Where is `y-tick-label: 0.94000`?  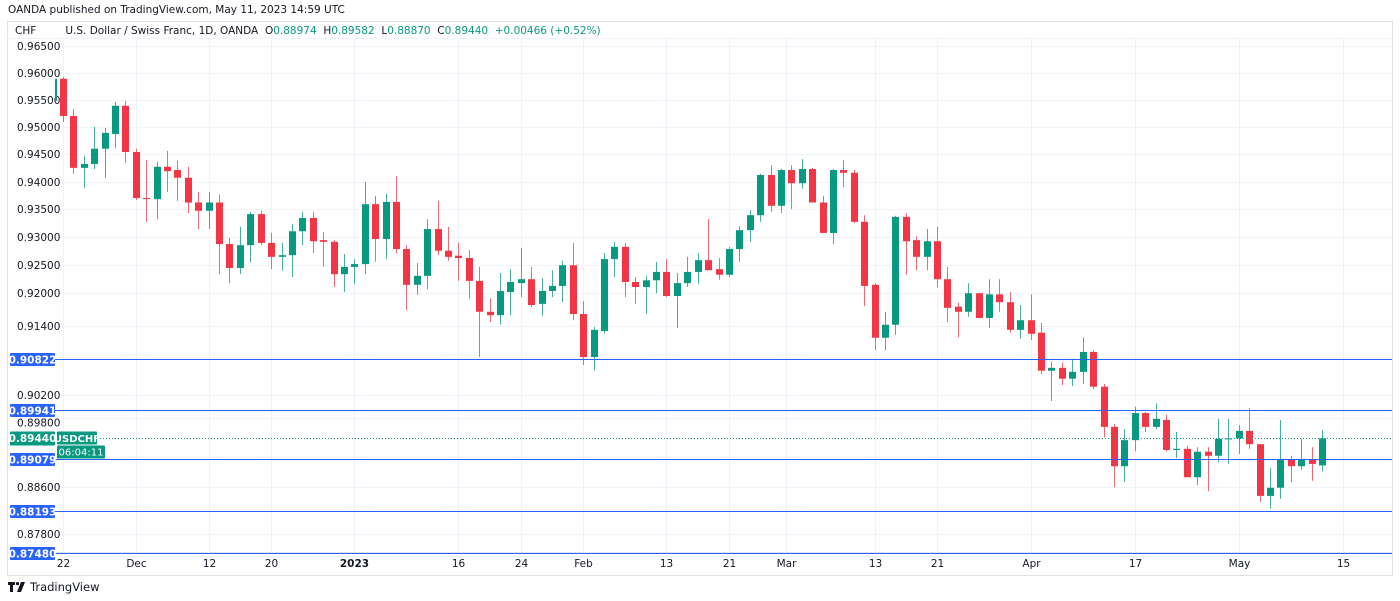 y-tick-label: 0.94000 is located at coordinates (38, 183).